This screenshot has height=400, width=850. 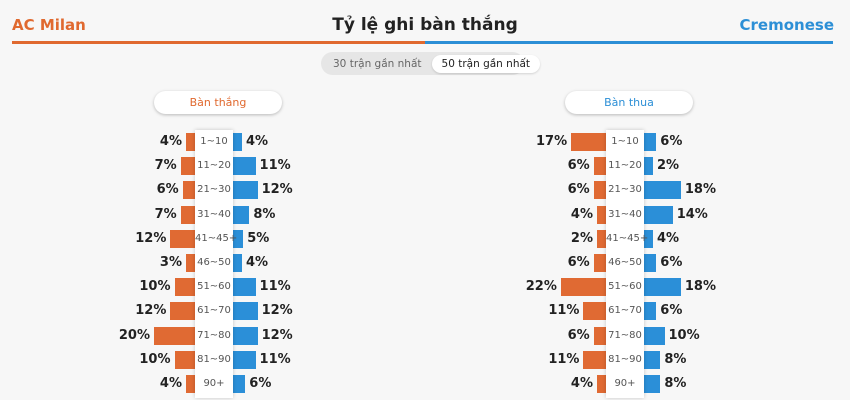 What do you see at coordinates (671, 262) in the screenshot?
I see `conceded-away-value: 6%` at bounding box center [671, 262].